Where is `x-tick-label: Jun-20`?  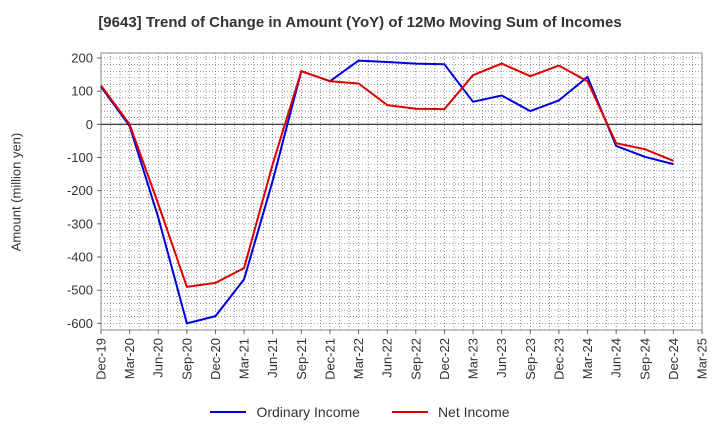 x-tick-label: Jun-20 is located at coordinates (158, 358).